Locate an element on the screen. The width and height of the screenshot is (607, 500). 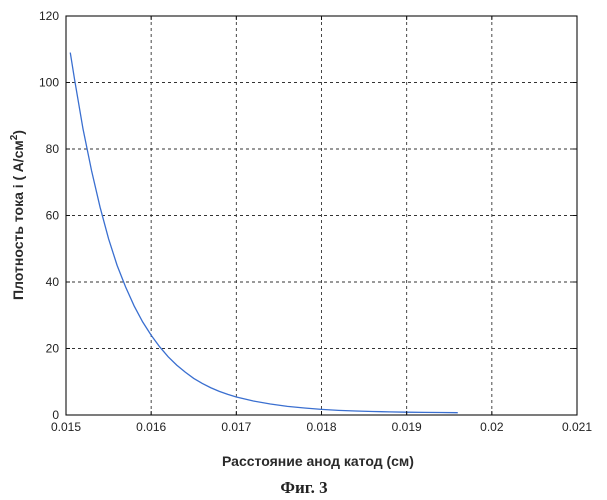
x-tick-label: 0.017 is located at coordinates (236, 427).